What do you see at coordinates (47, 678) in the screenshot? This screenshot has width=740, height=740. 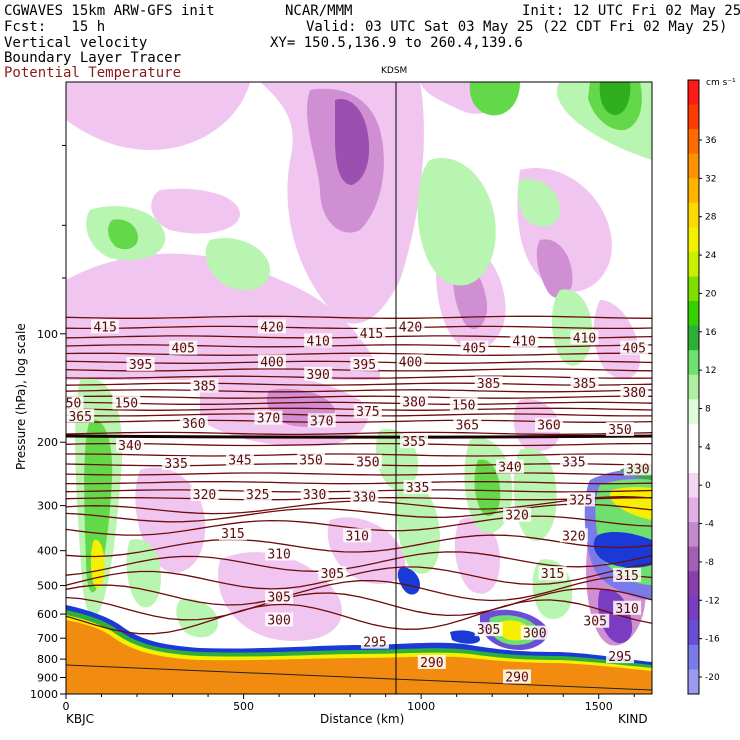 I see `y-tick-label: 900` at bounding box center [47, 678].